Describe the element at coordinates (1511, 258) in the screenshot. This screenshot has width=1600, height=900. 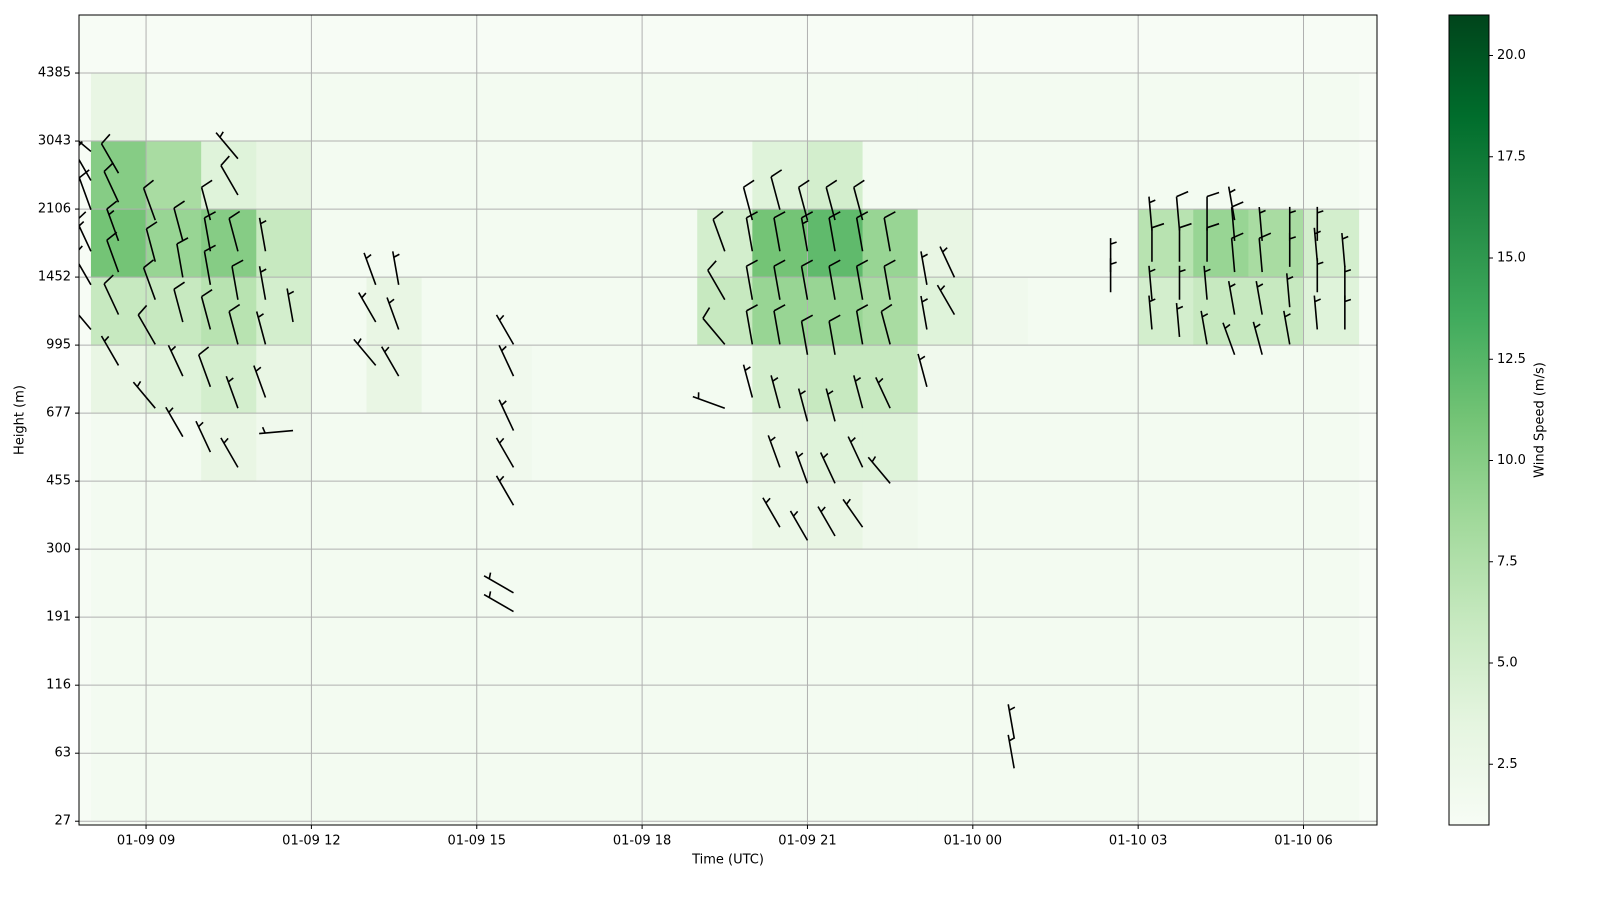
I see `colorbar-tick-label: 15.0` at that location.